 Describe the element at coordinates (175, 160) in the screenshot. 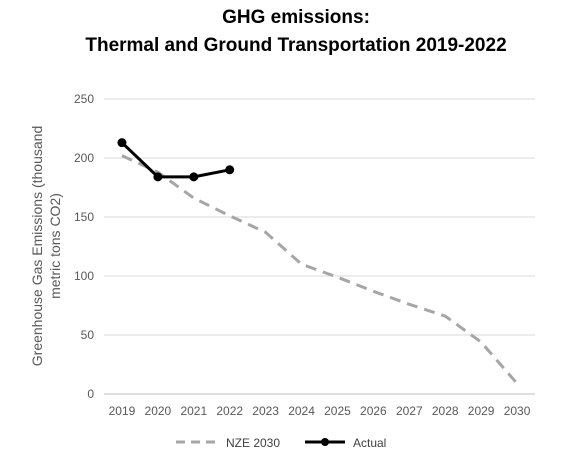

I see `series-line-actual` at that location.